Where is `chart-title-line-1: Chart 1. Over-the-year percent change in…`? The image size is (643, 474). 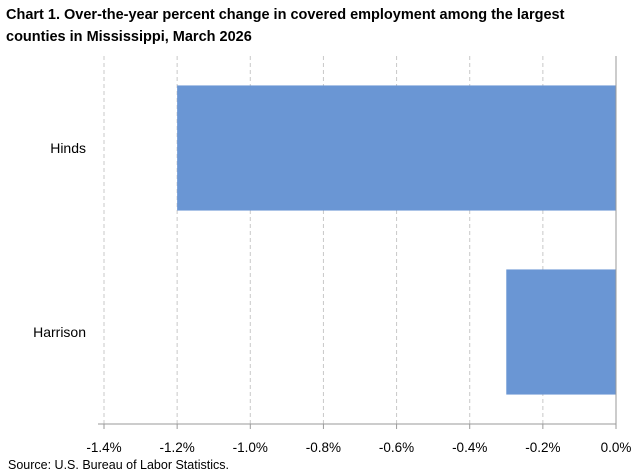 chart-title-line-1: Chart 1. Over-the-year percent change in… is located at coordinates (285, 15).